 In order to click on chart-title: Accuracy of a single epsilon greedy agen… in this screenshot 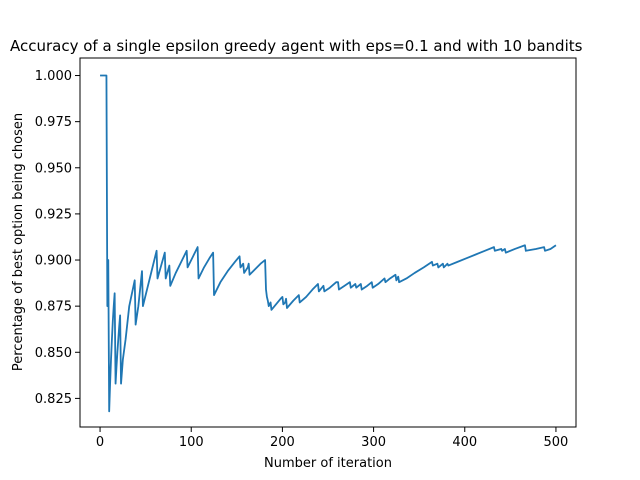, I will do `click(296, 46)`.